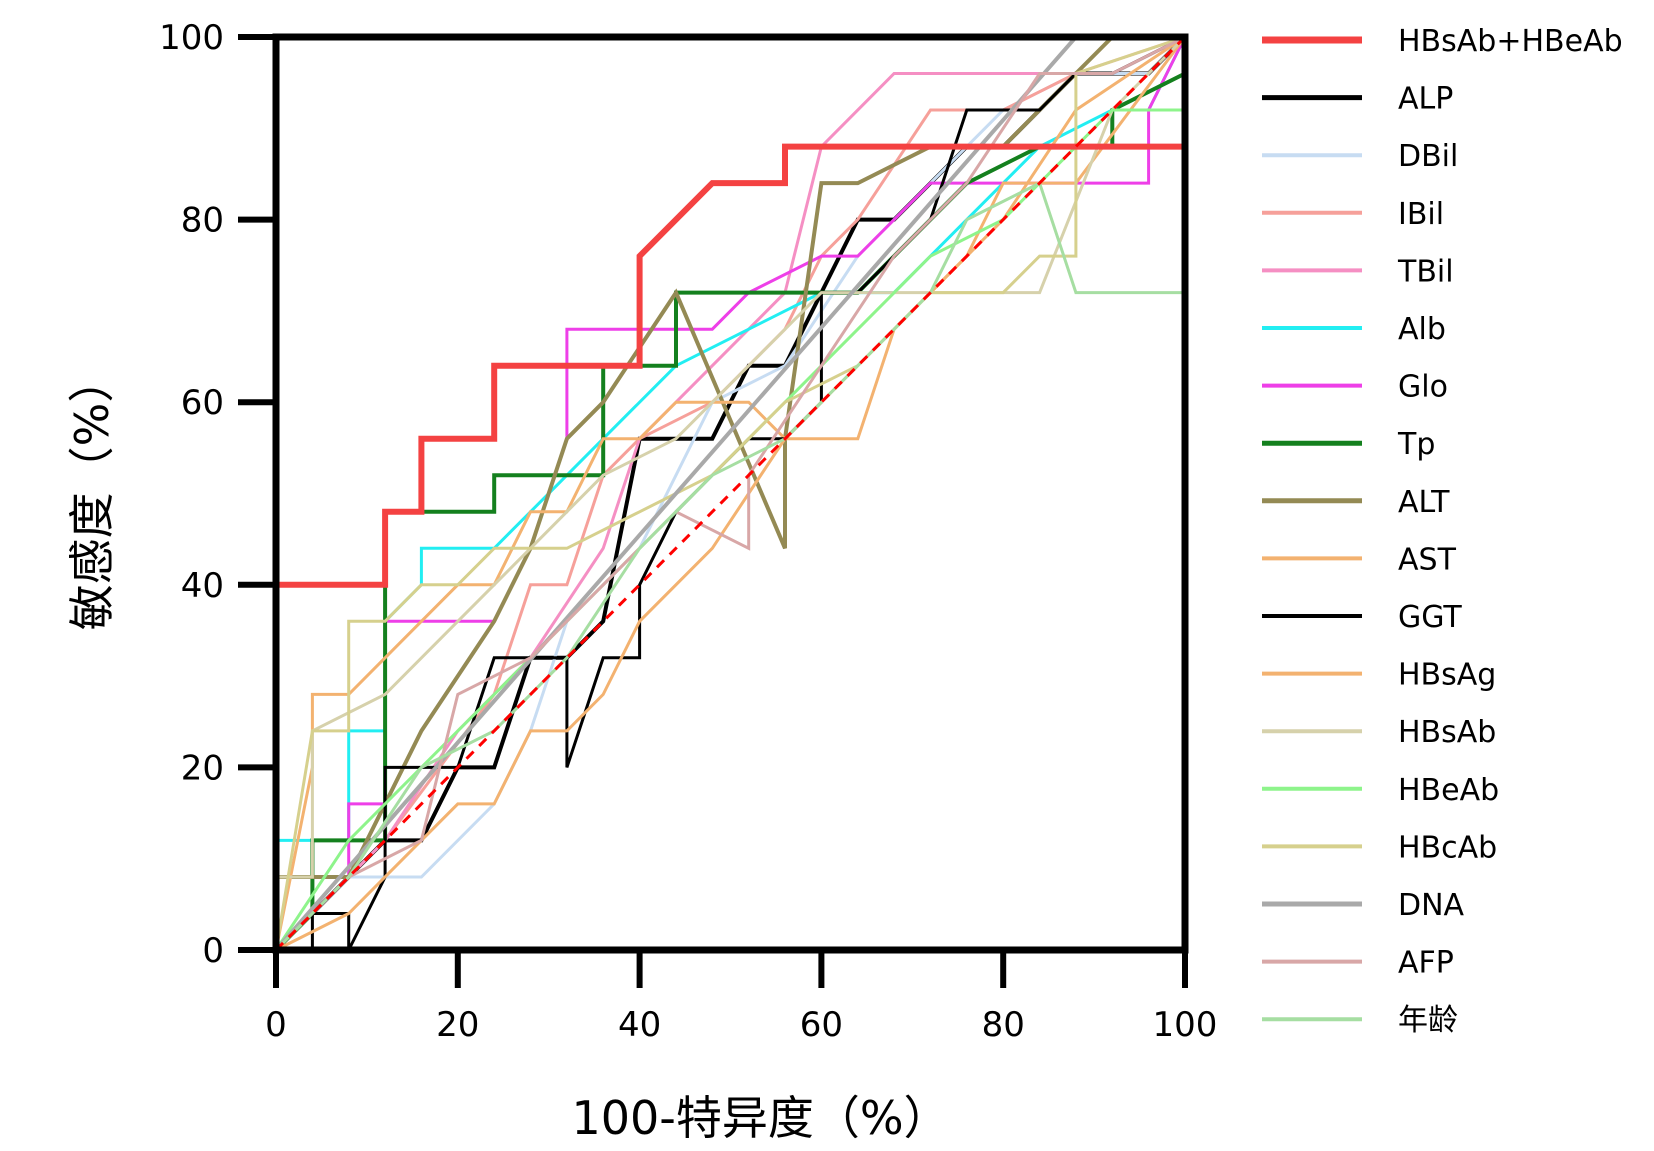  What do you see at coordinates (1354, 329) in the screenshot?
I see `legend-item-alb: Alb` at bounding box center [1354, 329].